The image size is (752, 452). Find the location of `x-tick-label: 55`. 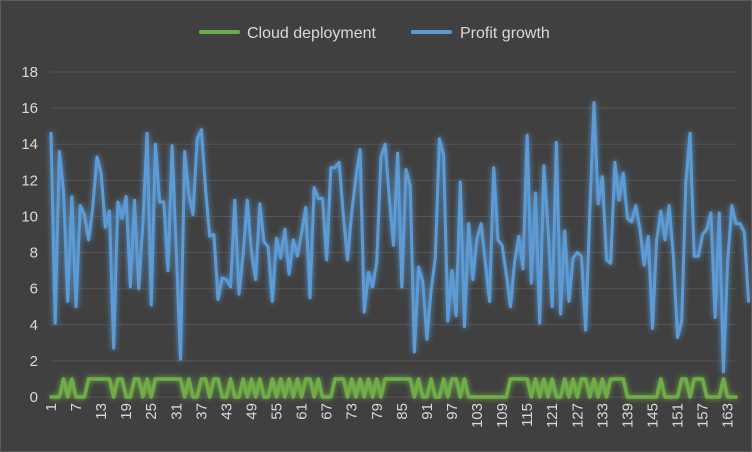

x-tick-label: 55 is located at coordinates (277, 411).